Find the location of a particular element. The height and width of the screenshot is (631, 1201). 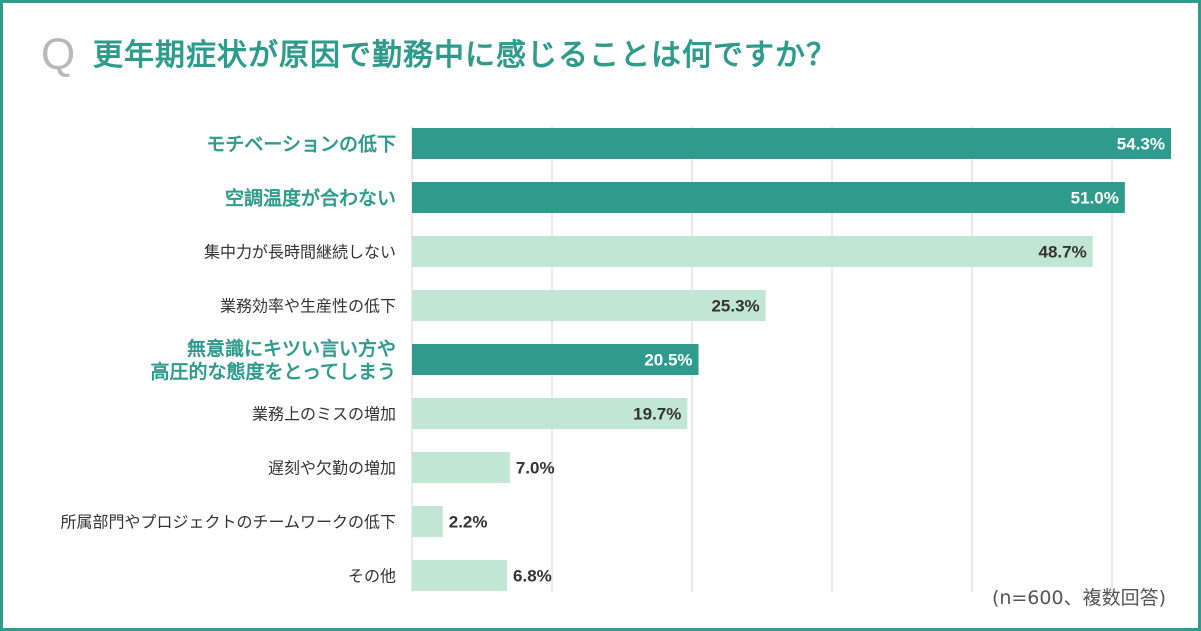

value-label-2: 48.7% is located at coordinates (1063, 252).